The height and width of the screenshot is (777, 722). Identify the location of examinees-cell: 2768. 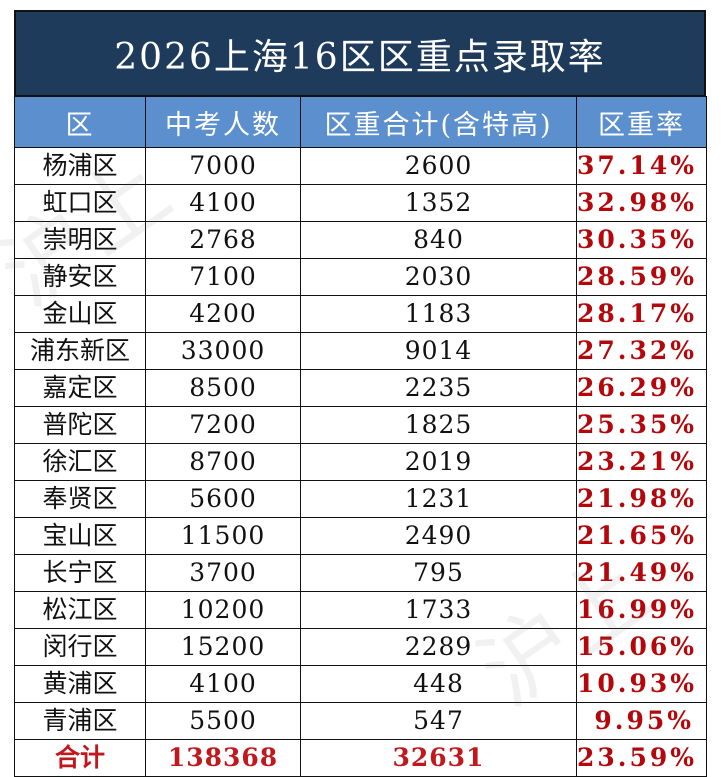
(223, 240).